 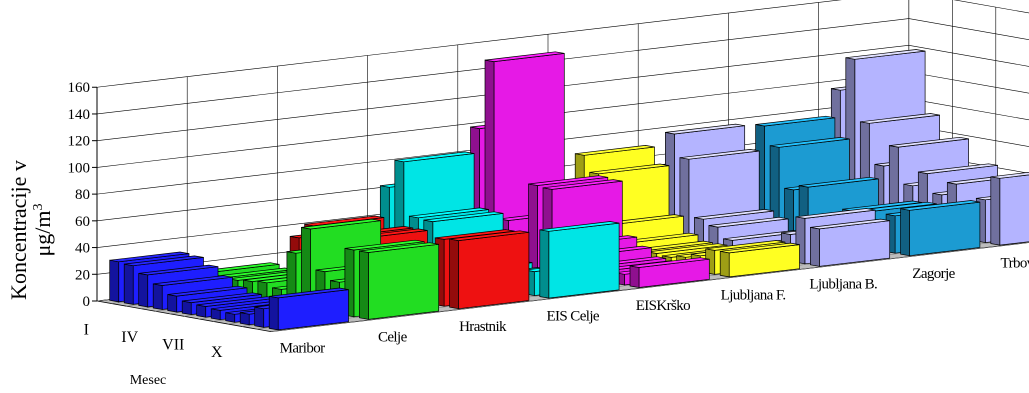 What do you see at coordinates (129, 337) in the screenshot?
I see `month-tick-label: IV` at bounding box center [129, 337].